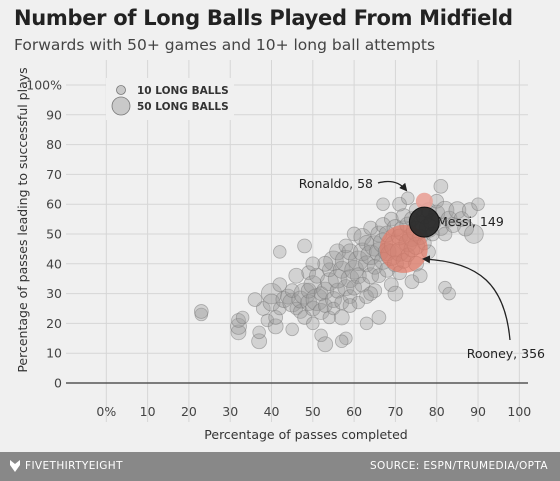 This screenshot has width=560, height=481. Describe the element at coordinates (15, 466) in the screenshot. I see `fivethirtyeight-logo-icon` at that location.